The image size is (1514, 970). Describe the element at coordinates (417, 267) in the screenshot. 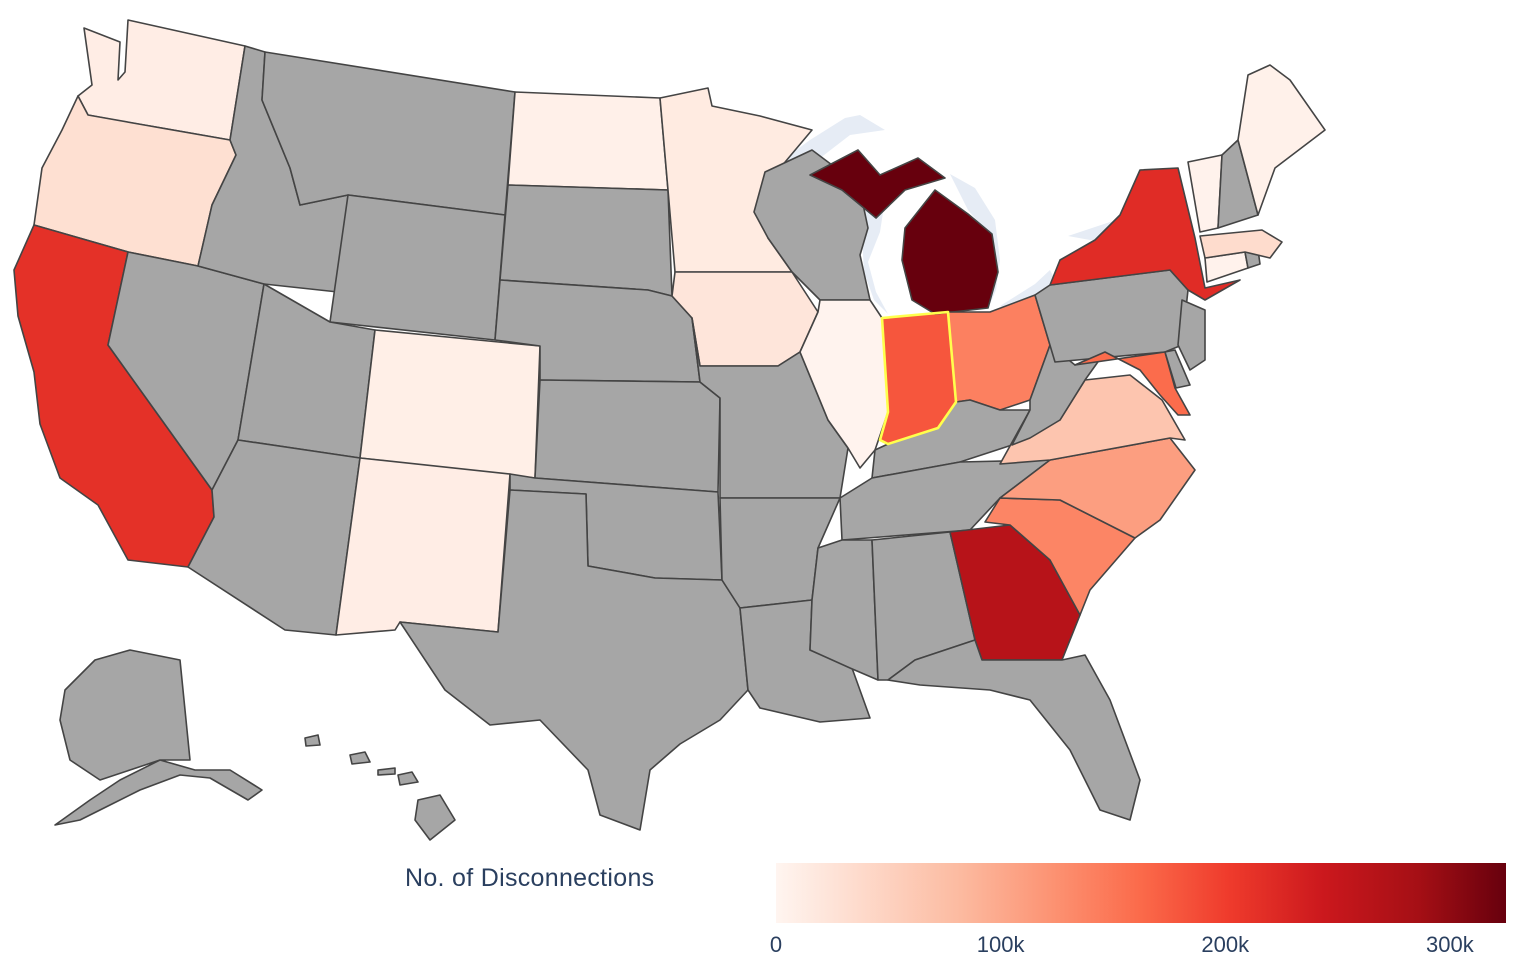

I see `state-wy` at that location.